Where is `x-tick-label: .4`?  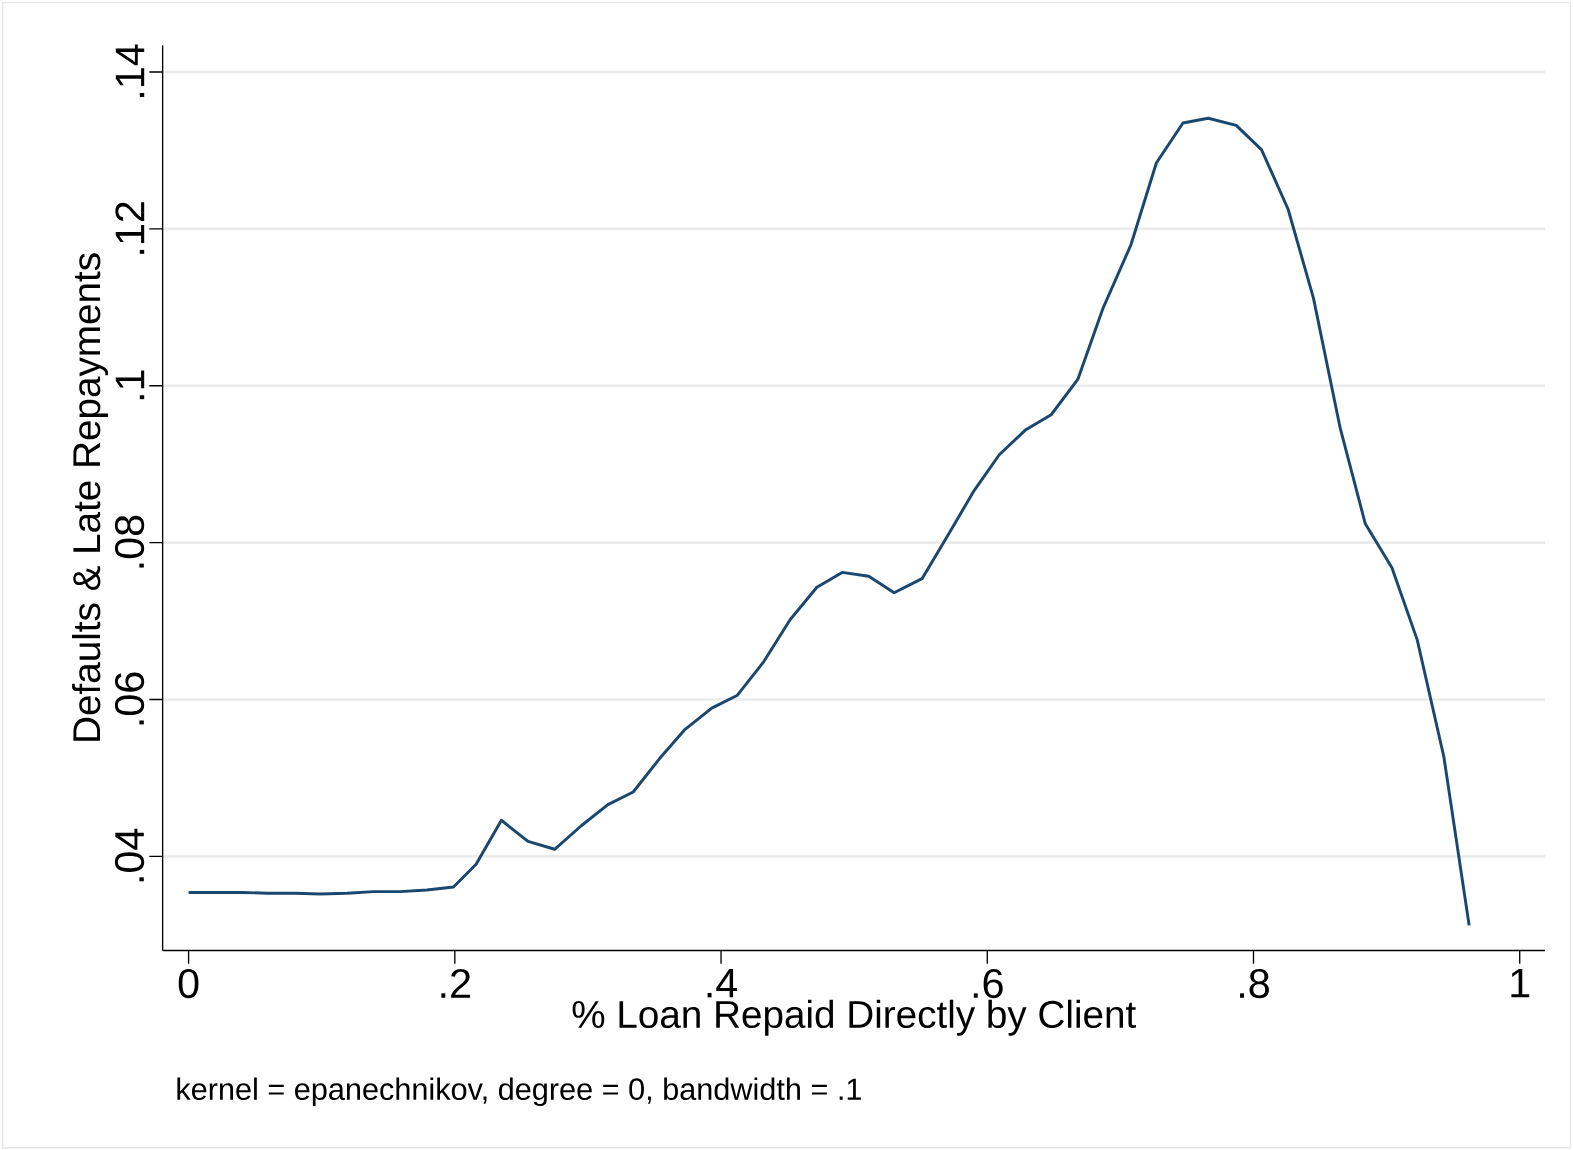
x-tick-label: .4 is located at coordinates (722, 983).